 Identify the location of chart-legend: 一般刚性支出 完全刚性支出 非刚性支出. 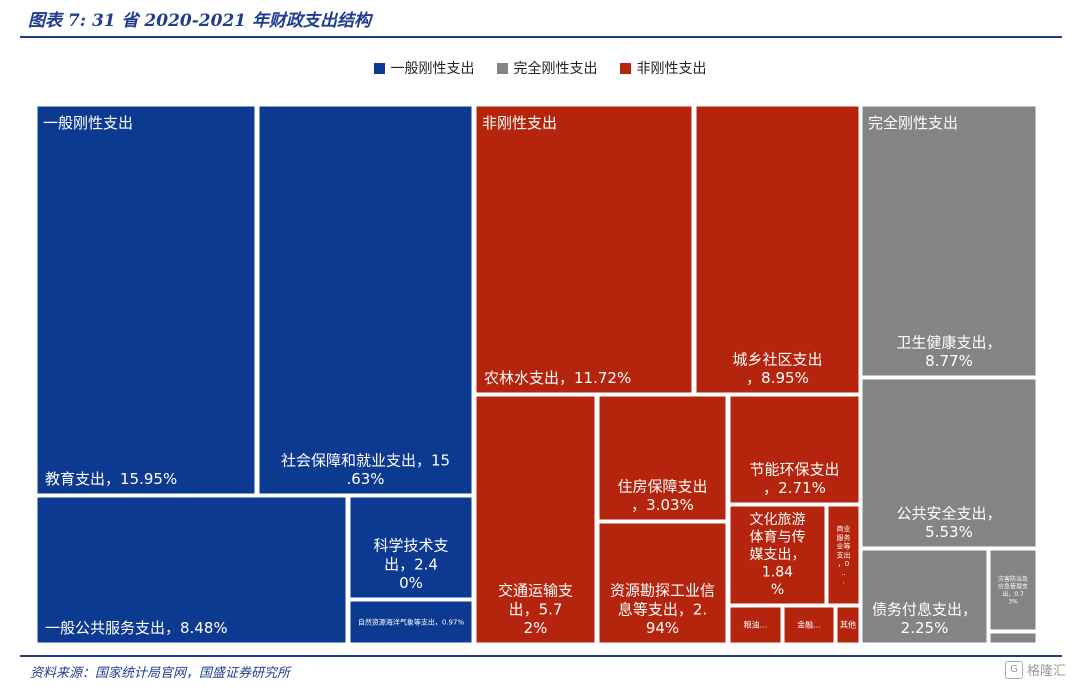
(540, 68).